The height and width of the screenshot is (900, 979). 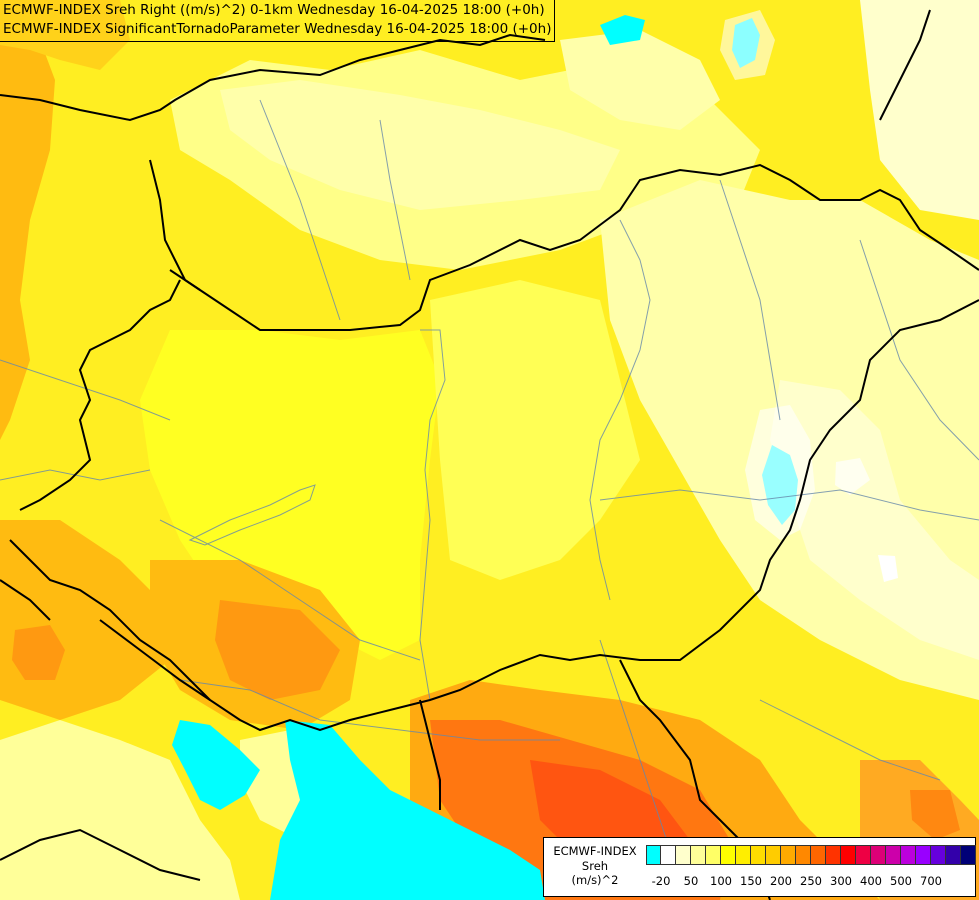 What do you see at coordinates (871, 881) in the screenshot?
I see `legend-tick: 400` at bounding box center [871, 881].